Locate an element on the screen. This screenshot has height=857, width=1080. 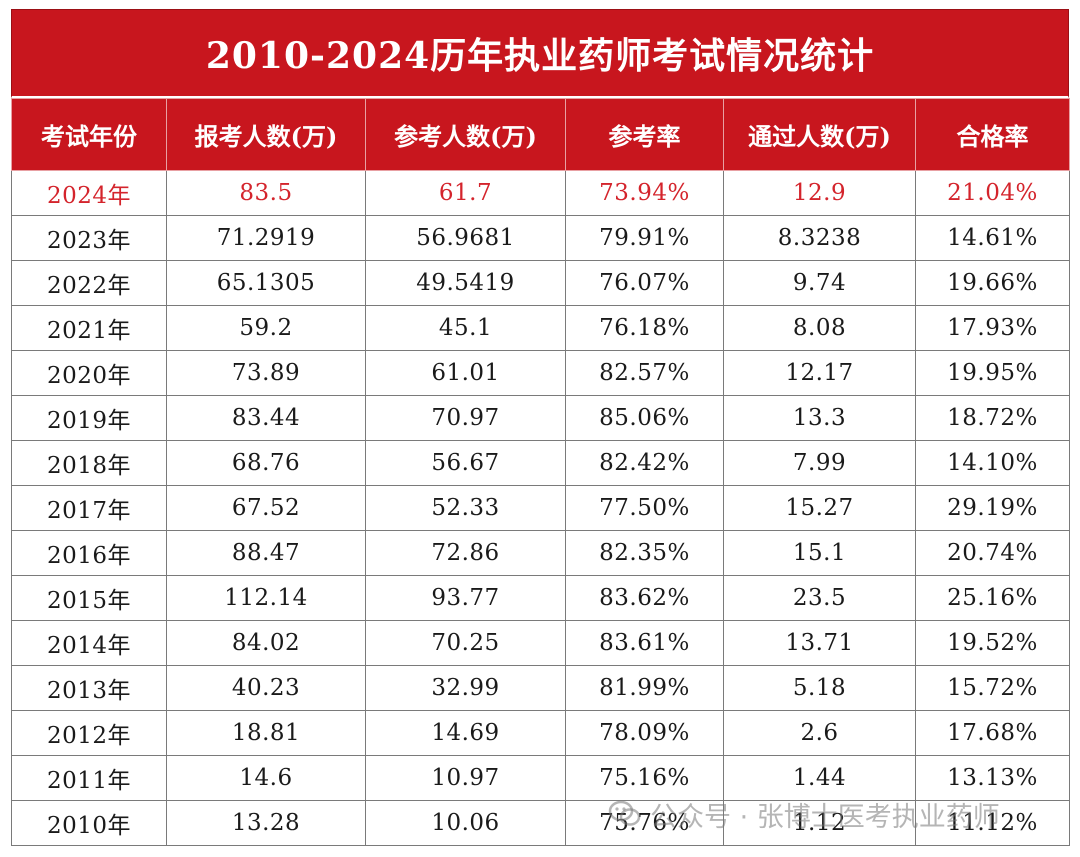
cell-passed: 15.1 is located at coordinates (819, 553).